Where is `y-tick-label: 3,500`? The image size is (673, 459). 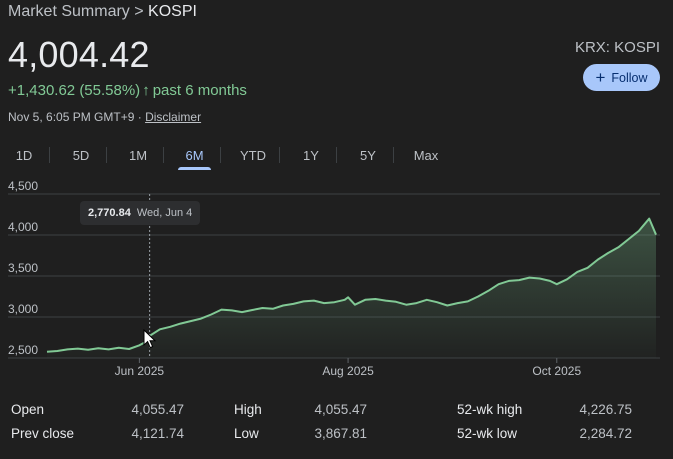 y-tick-label: 3,500 is located at coordinates (23, 268).